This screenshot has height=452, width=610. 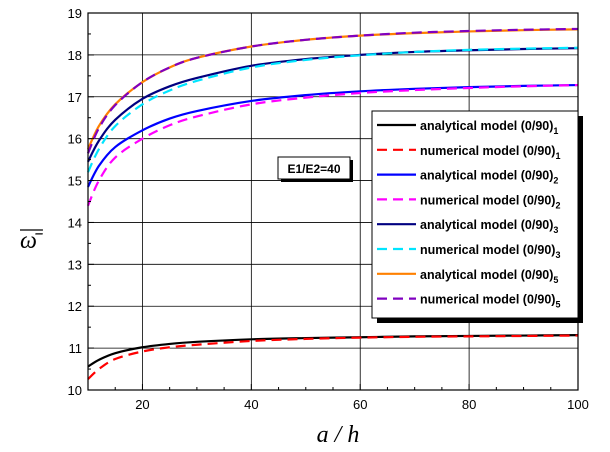 I want to click on legend-label-2: numerical model (0/90)1, so click(x=490, y=152).